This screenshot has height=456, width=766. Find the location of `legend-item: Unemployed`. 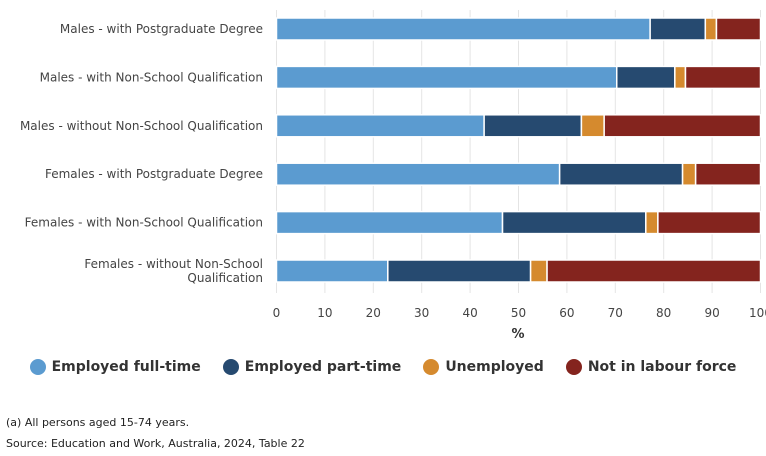

legend-item: Unemployed is located at coordinates (483, 367).